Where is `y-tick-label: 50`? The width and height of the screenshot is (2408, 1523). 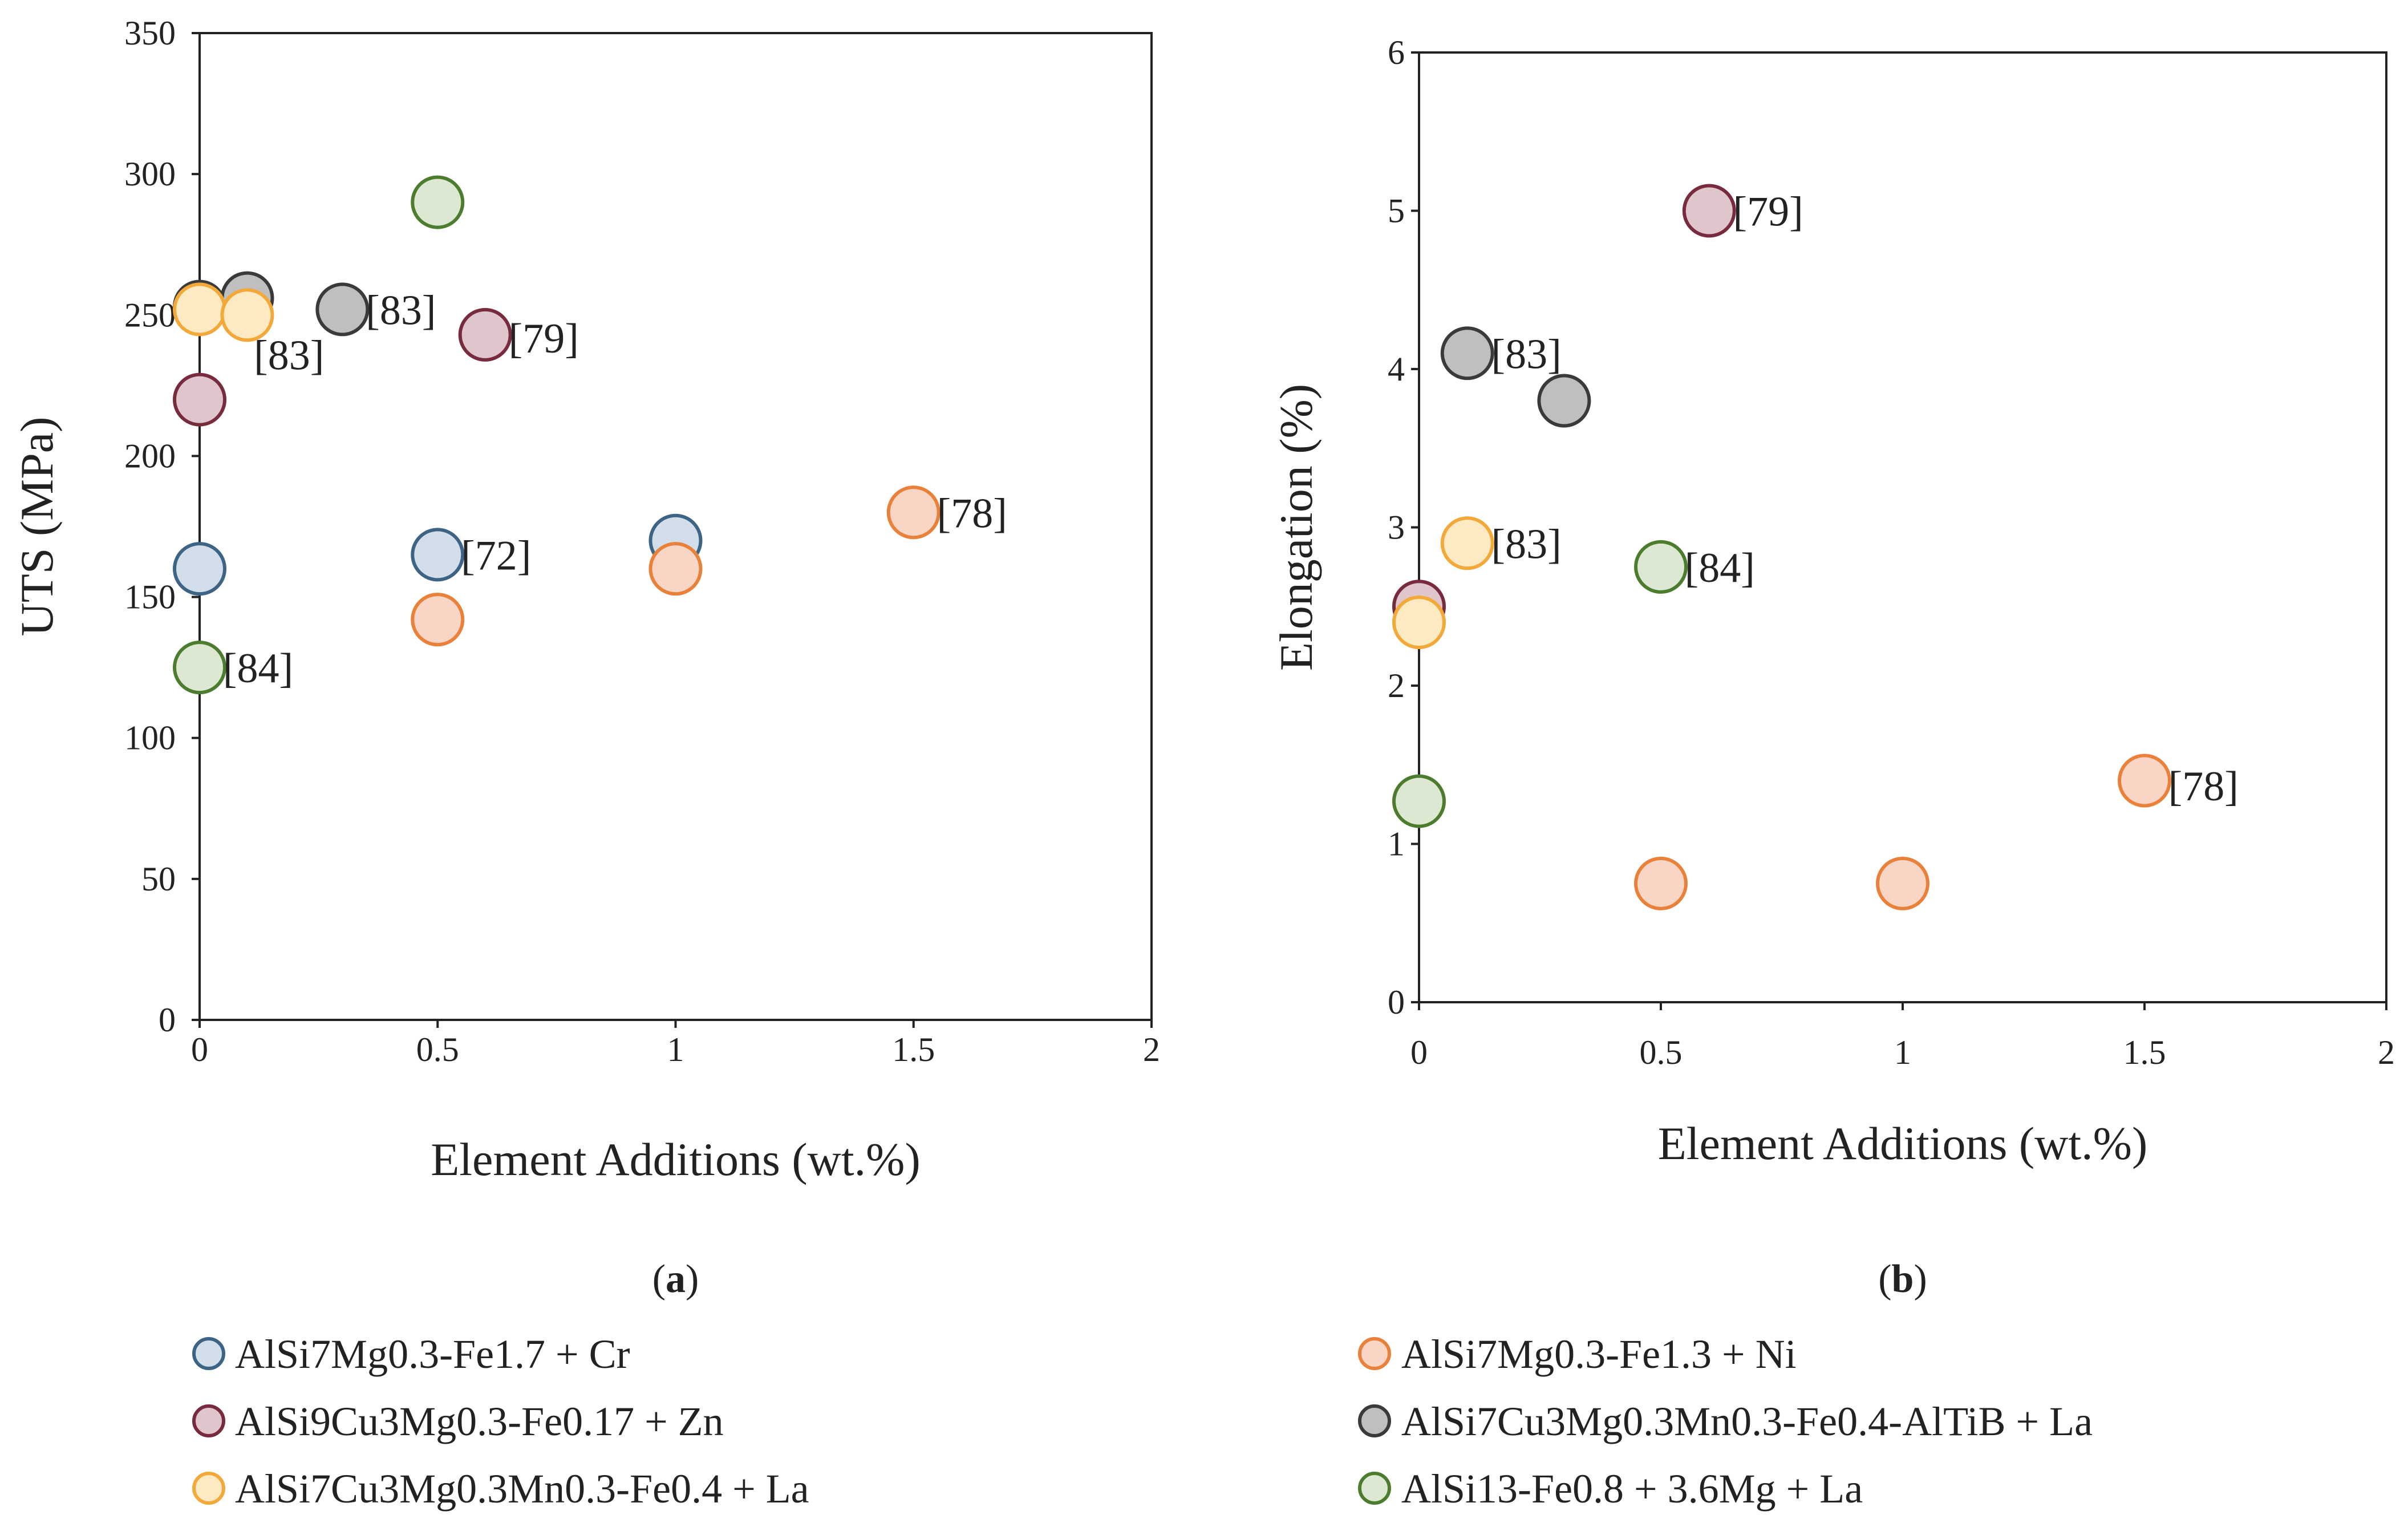
y-tick-label: 50 is located at coordinates (158, 879).